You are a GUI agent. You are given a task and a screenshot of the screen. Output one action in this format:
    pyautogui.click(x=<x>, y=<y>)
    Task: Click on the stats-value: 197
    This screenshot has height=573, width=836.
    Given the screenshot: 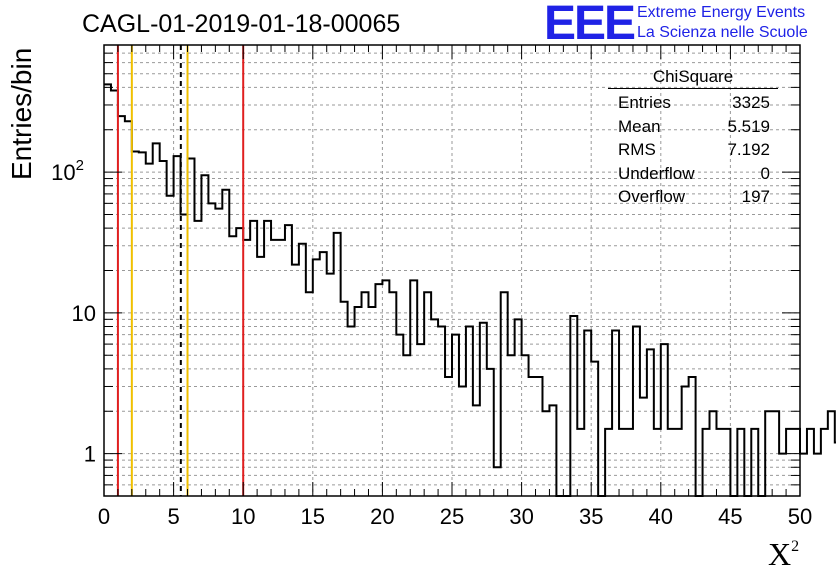 What is the action you would take?
    pyautogui.click(x=755, y=196)
    